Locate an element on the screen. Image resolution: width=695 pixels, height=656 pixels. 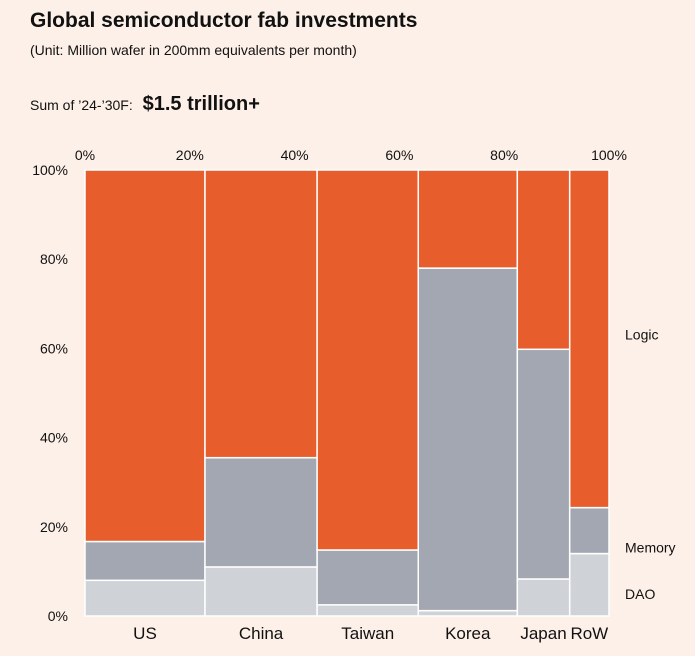
category-label-korea: Korea is located at coordinates (468, 633).